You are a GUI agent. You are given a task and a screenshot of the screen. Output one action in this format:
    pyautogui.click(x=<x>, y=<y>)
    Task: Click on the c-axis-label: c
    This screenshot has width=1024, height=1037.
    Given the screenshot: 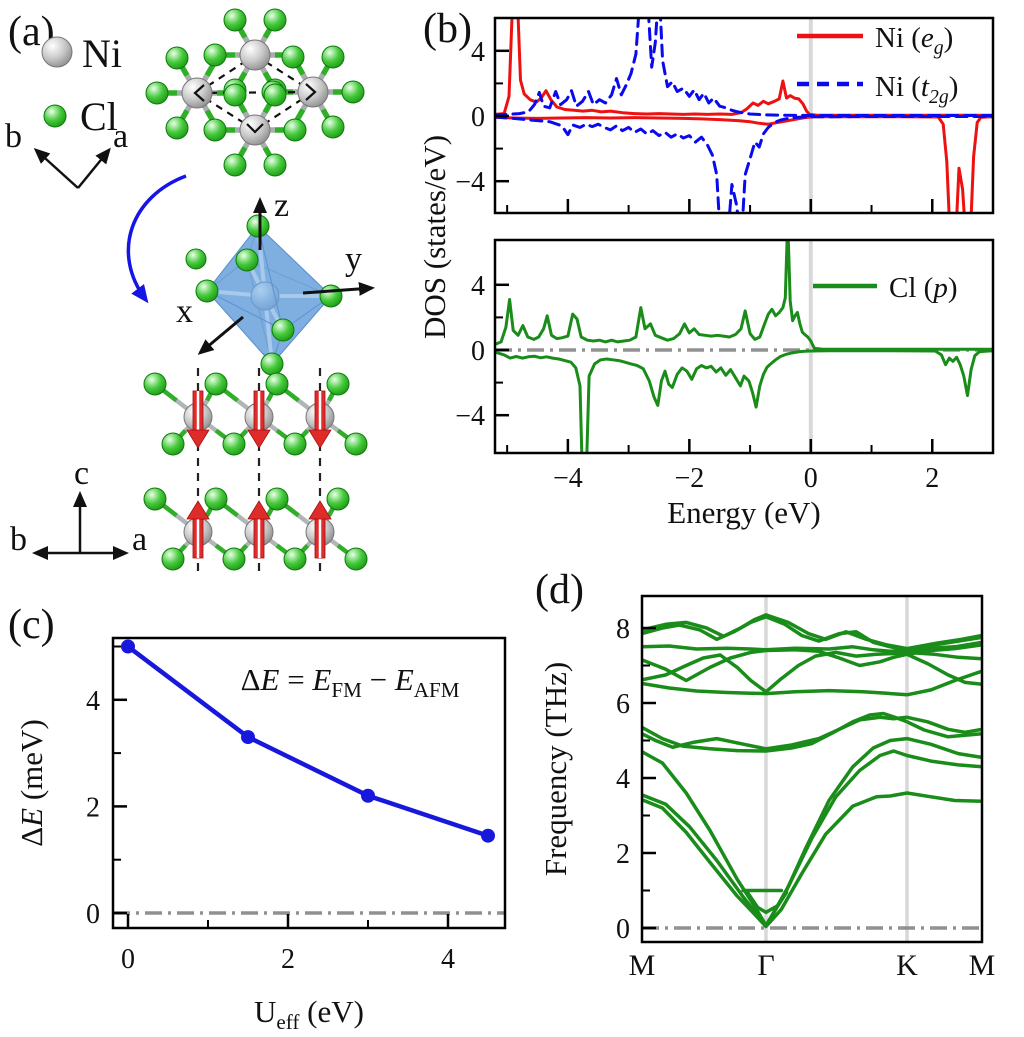 What is the action you would take?
    pyautogui.click(x=81, y=473)
    